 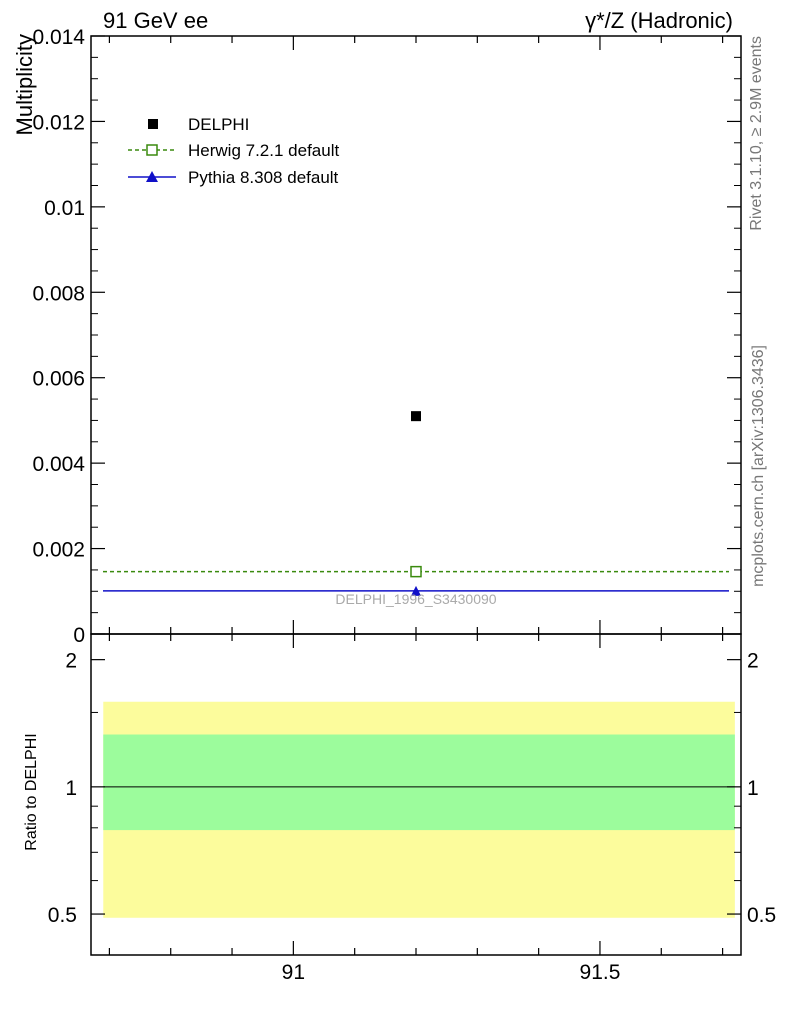 I want to click on main-y-tick-label: 0.008, so click(x=58, y=293).